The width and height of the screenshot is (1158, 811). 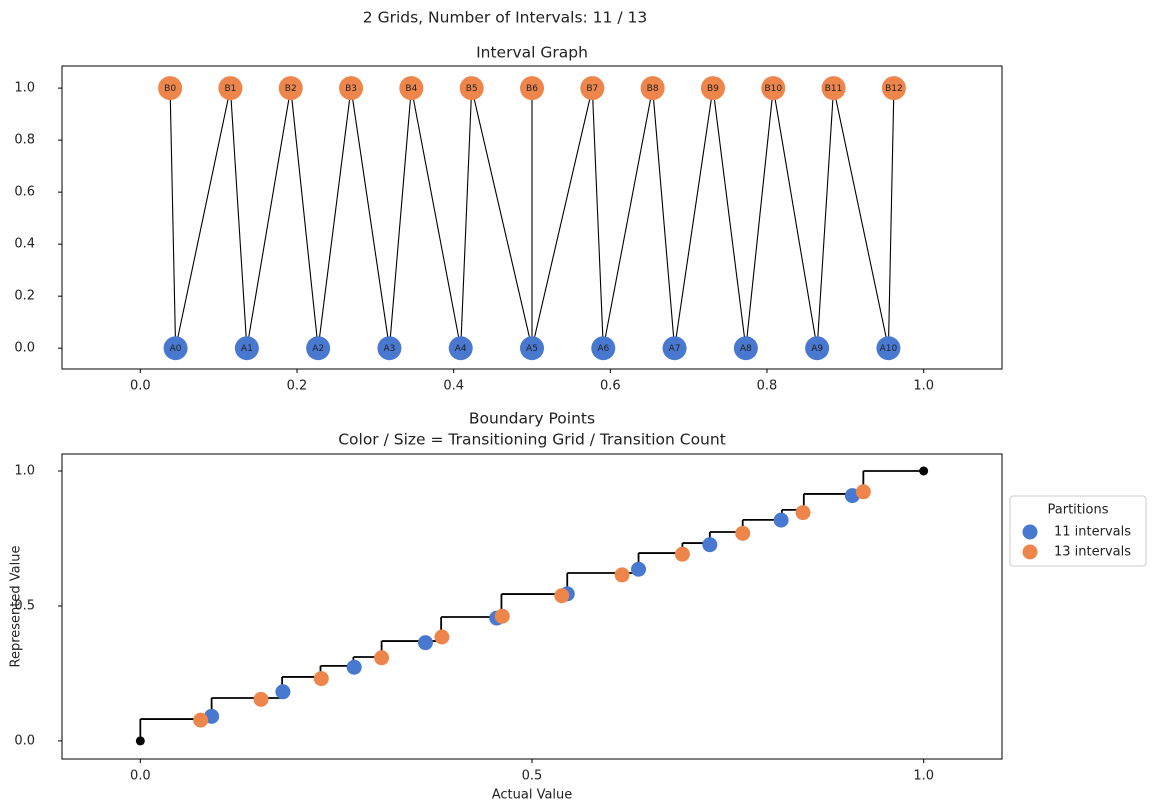 I want to click on node-label: A9, so click(x=817, y=349).